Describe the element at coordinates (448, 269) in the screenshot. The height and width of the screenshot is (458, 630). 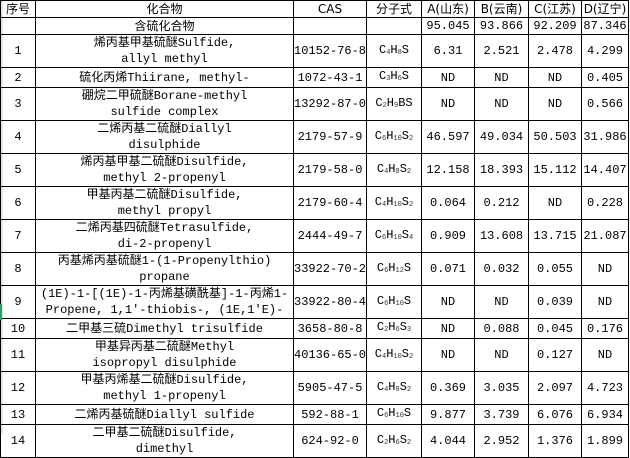
I see `value-a: 0.071` at that location.